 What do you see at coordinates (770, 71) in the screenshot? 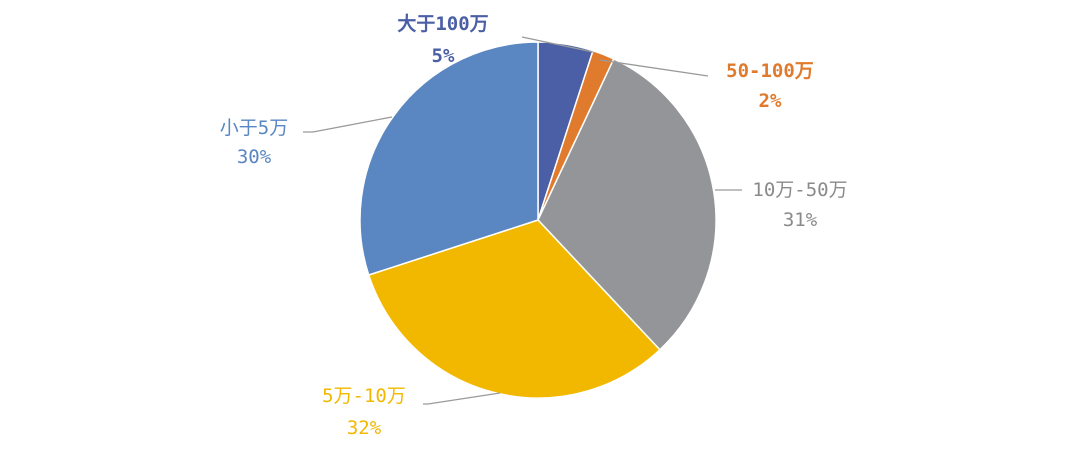
I see `slice-label-2: 50-100万` at bounding box center [770, 71].